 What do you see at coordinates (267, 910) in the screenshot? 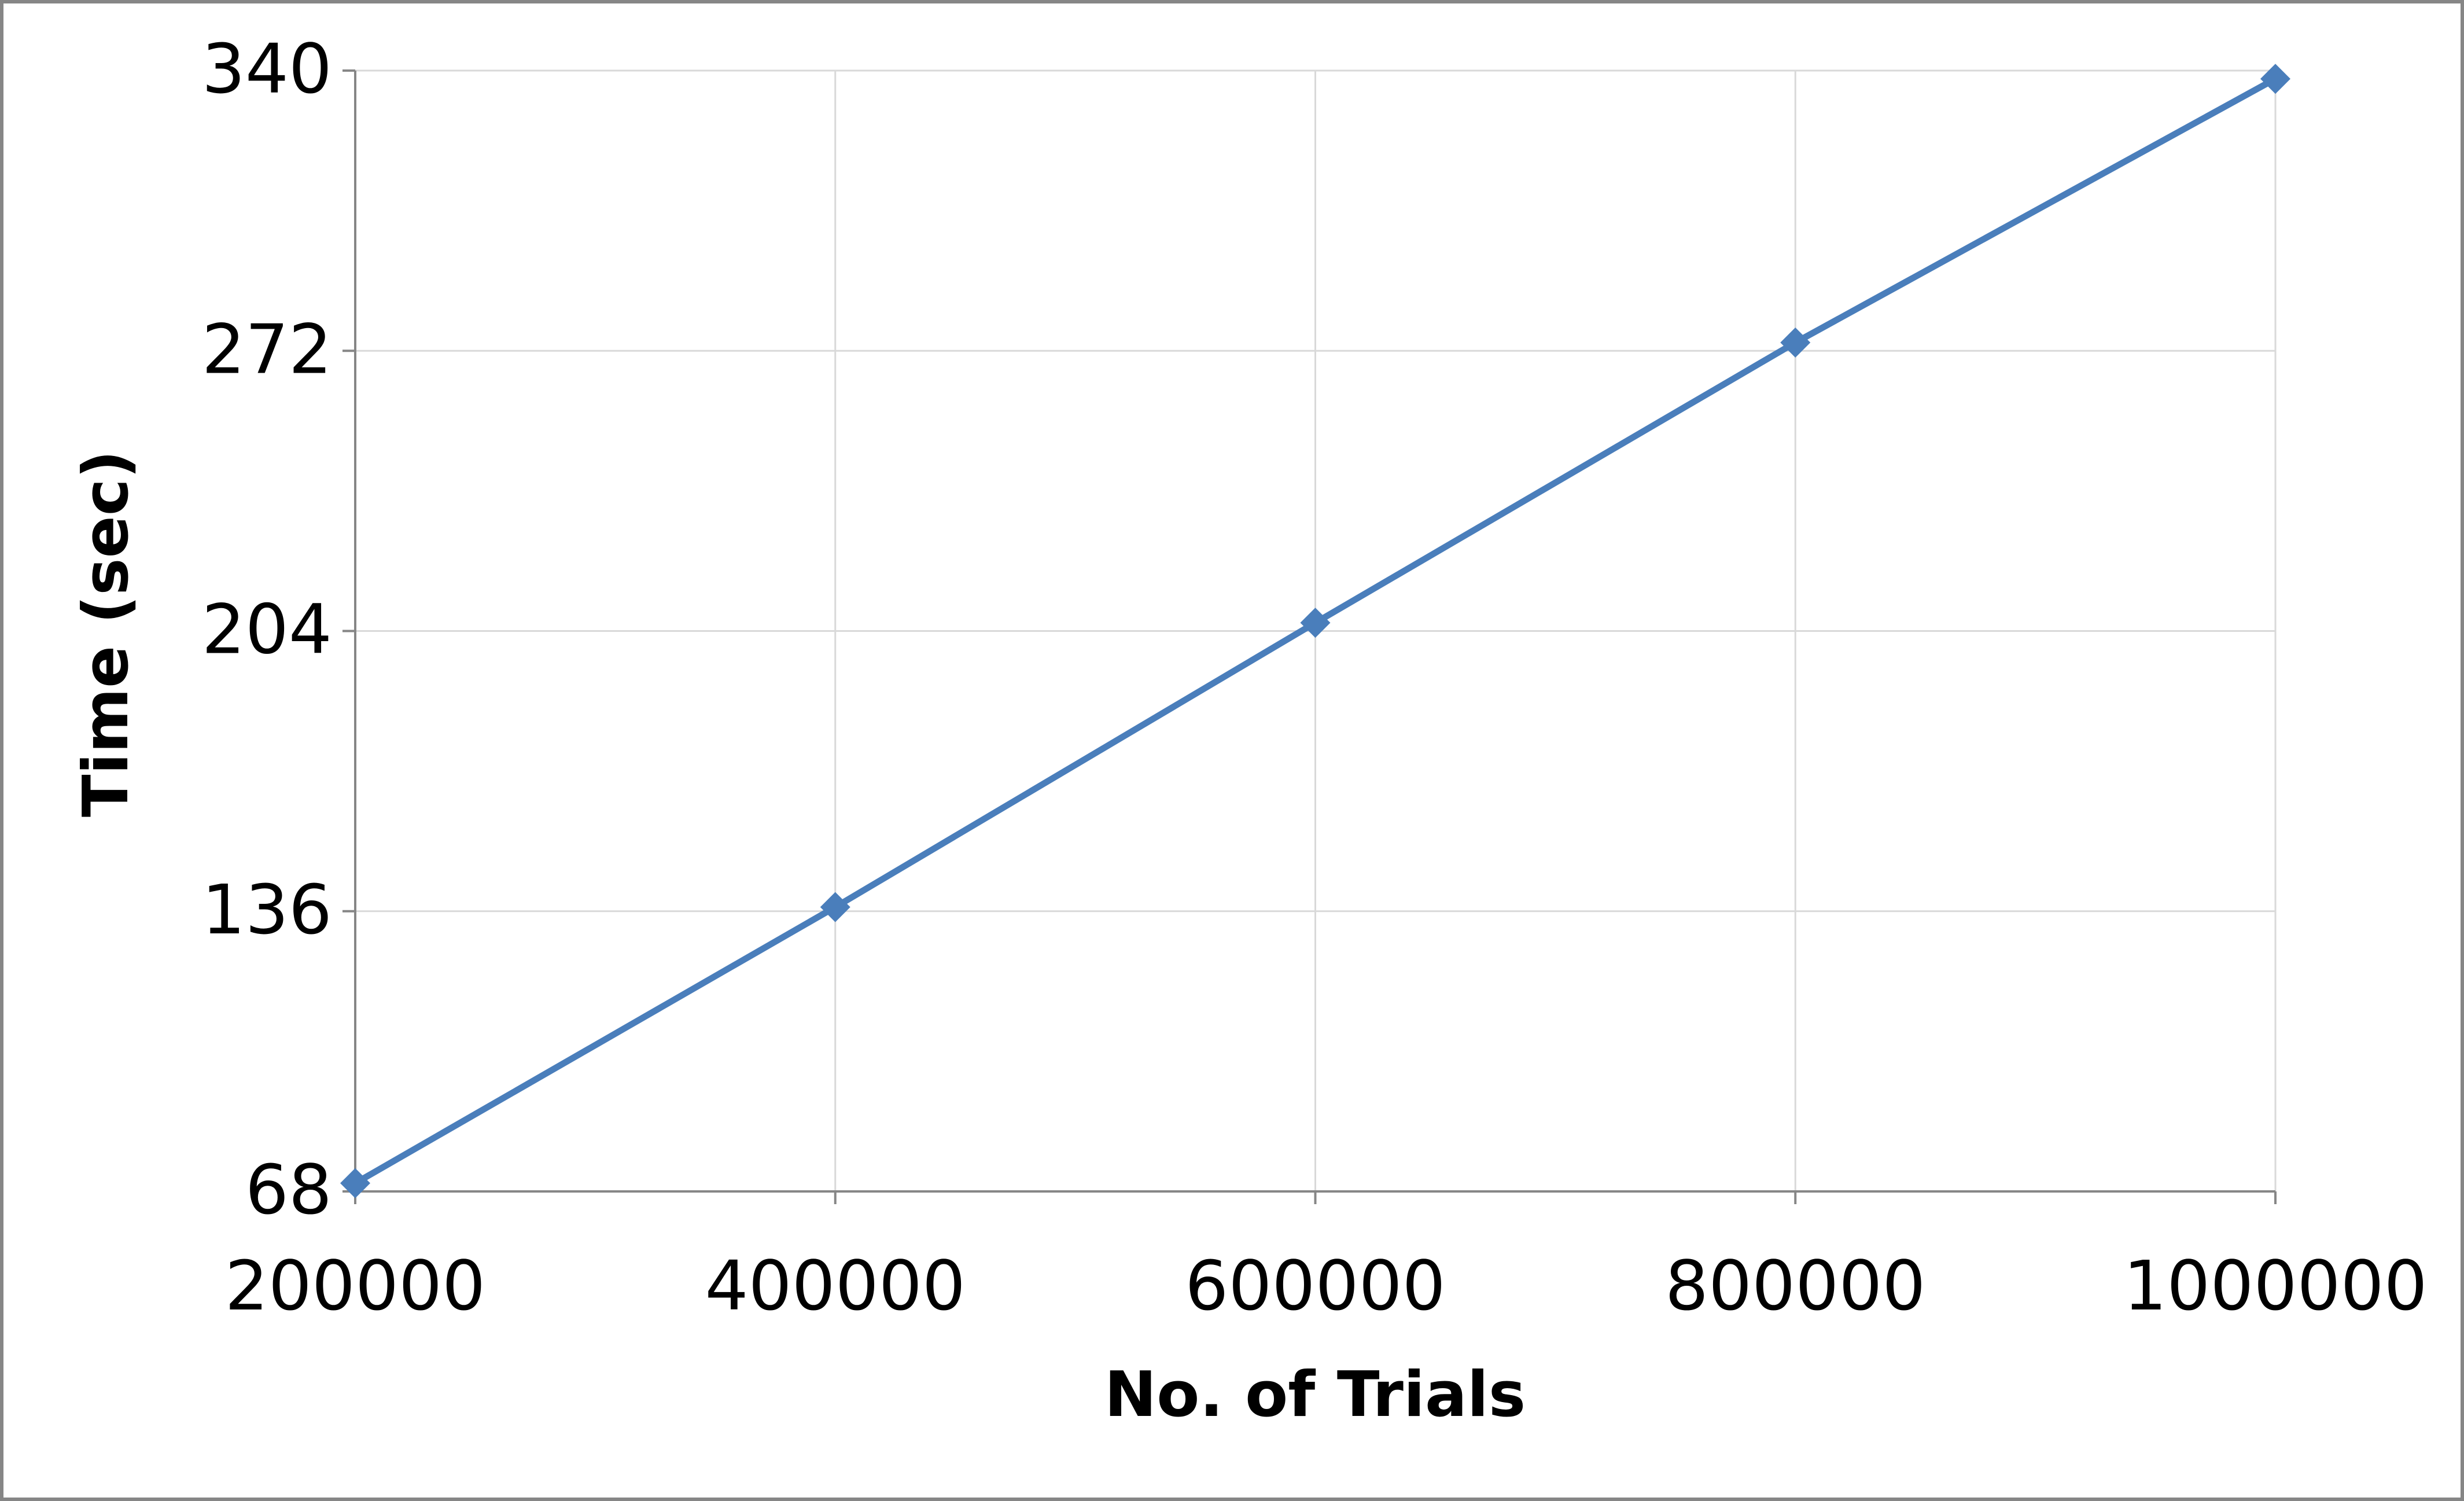
I see `y-tick-label: 136` at bounding box center [267, 910].